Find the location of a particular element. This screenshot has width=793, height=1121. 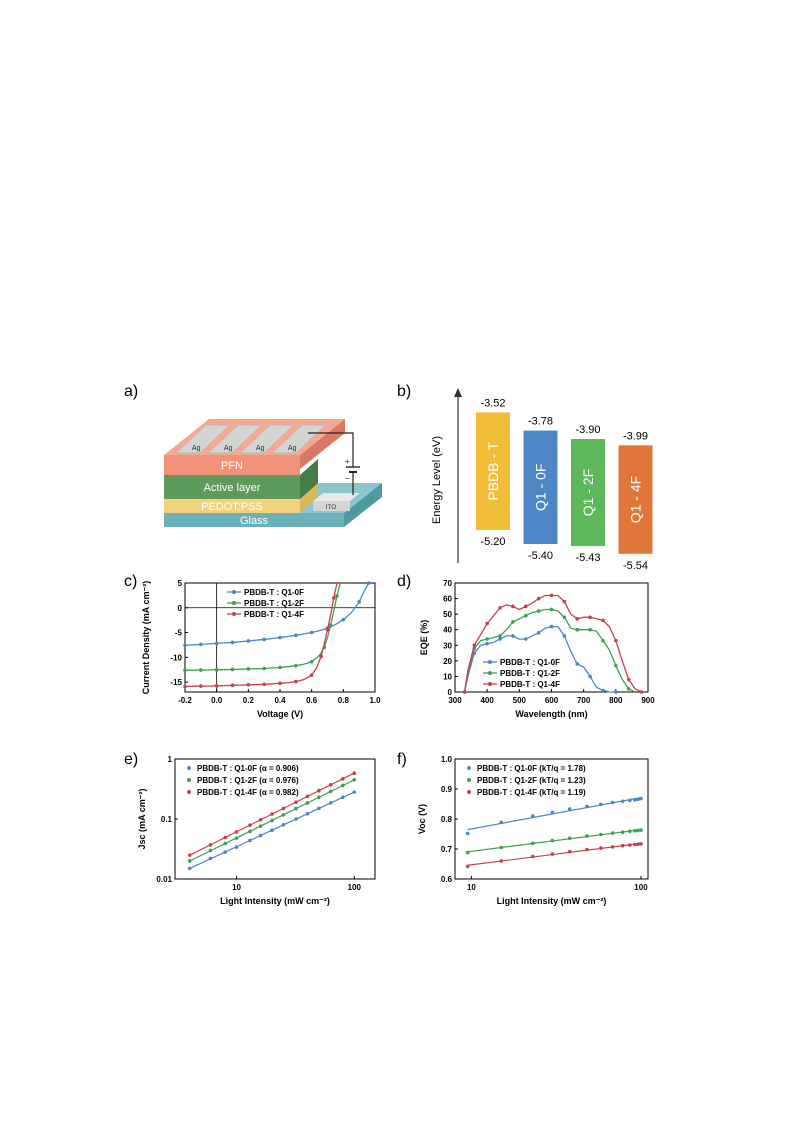

y-tick-label: 0.01 is located at coordinates (164, 879).